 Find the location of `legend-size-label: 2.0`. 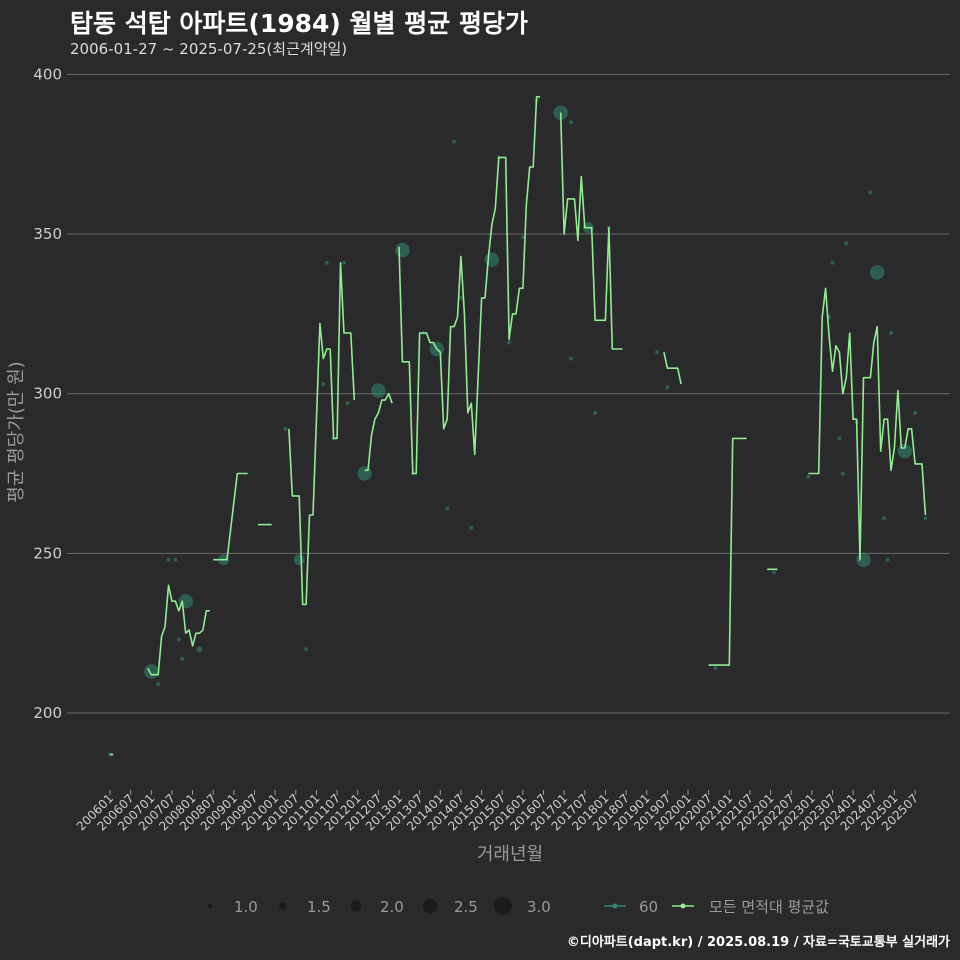

legend-size-label: 2.0 is located at coordinates (392, 907).